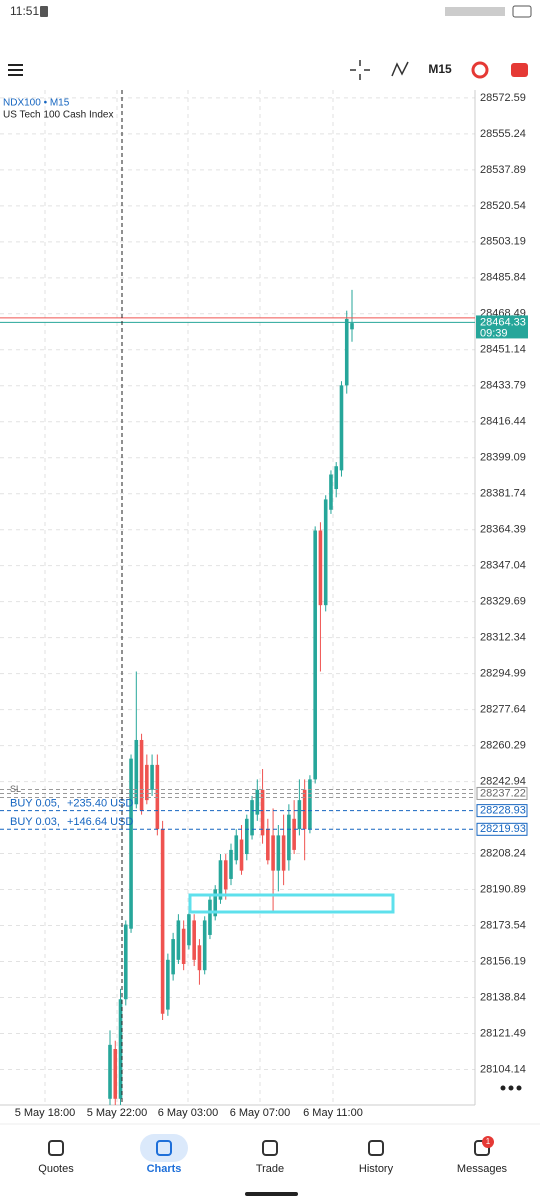  I want to click on crosshair-button, so click(360, 70).